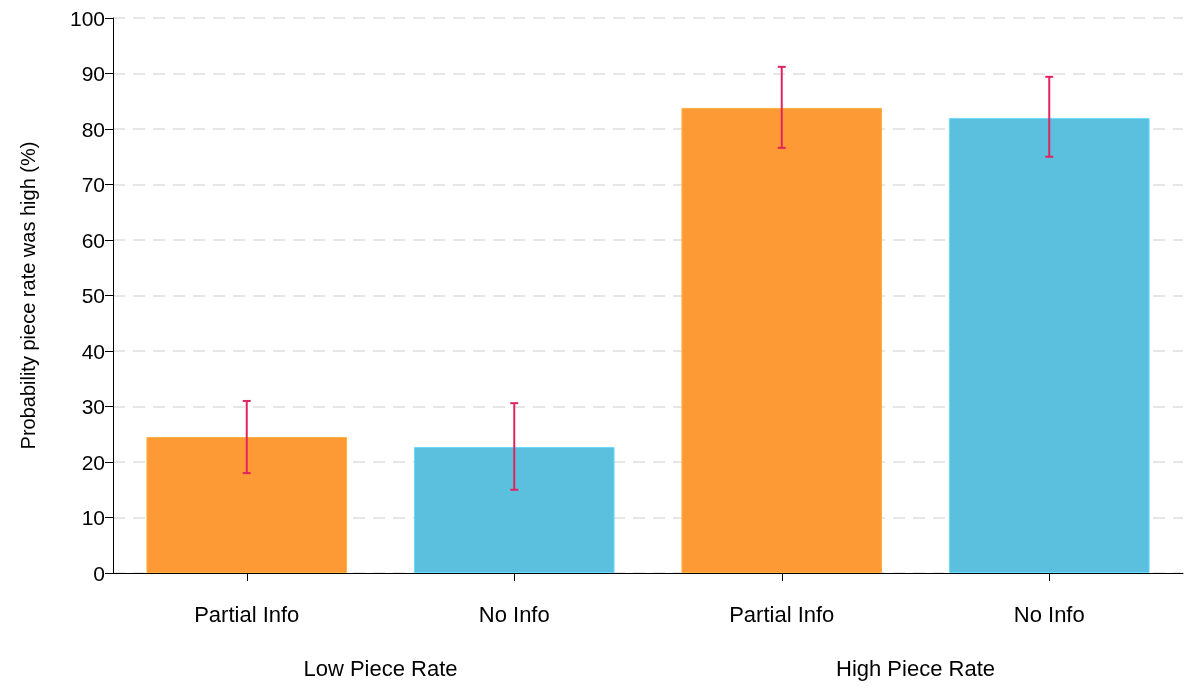 Image resolution: width=1195 pixels, height=698 pixels. What do you see at coordinates (93, 295) in the screenshot?
I see `y-tick-label: 50` at bounding box center [93, 295].